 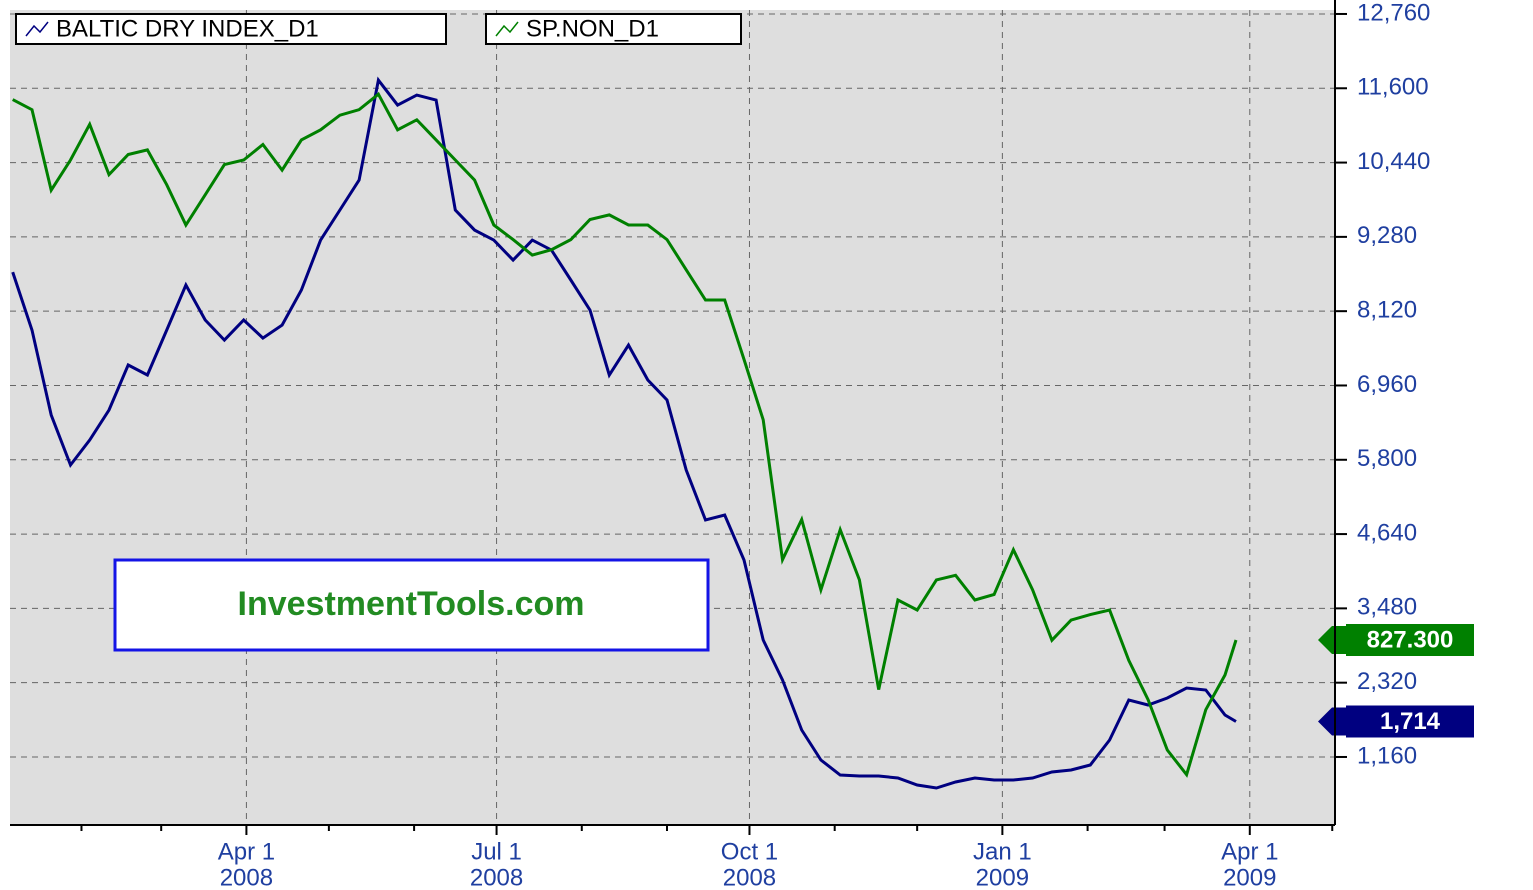 I want to click on y-tick-label: 12,760, so click(x=1393, y=13).